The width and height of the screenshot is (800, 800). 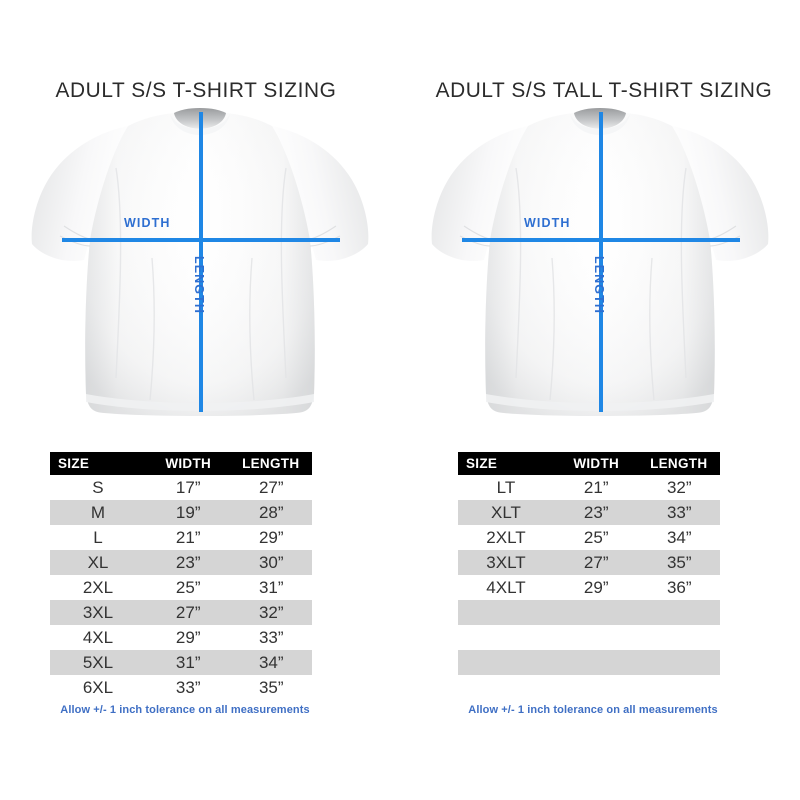 I want to click on table-row: 3XL 27” 32”, so click(x=181, y=612).